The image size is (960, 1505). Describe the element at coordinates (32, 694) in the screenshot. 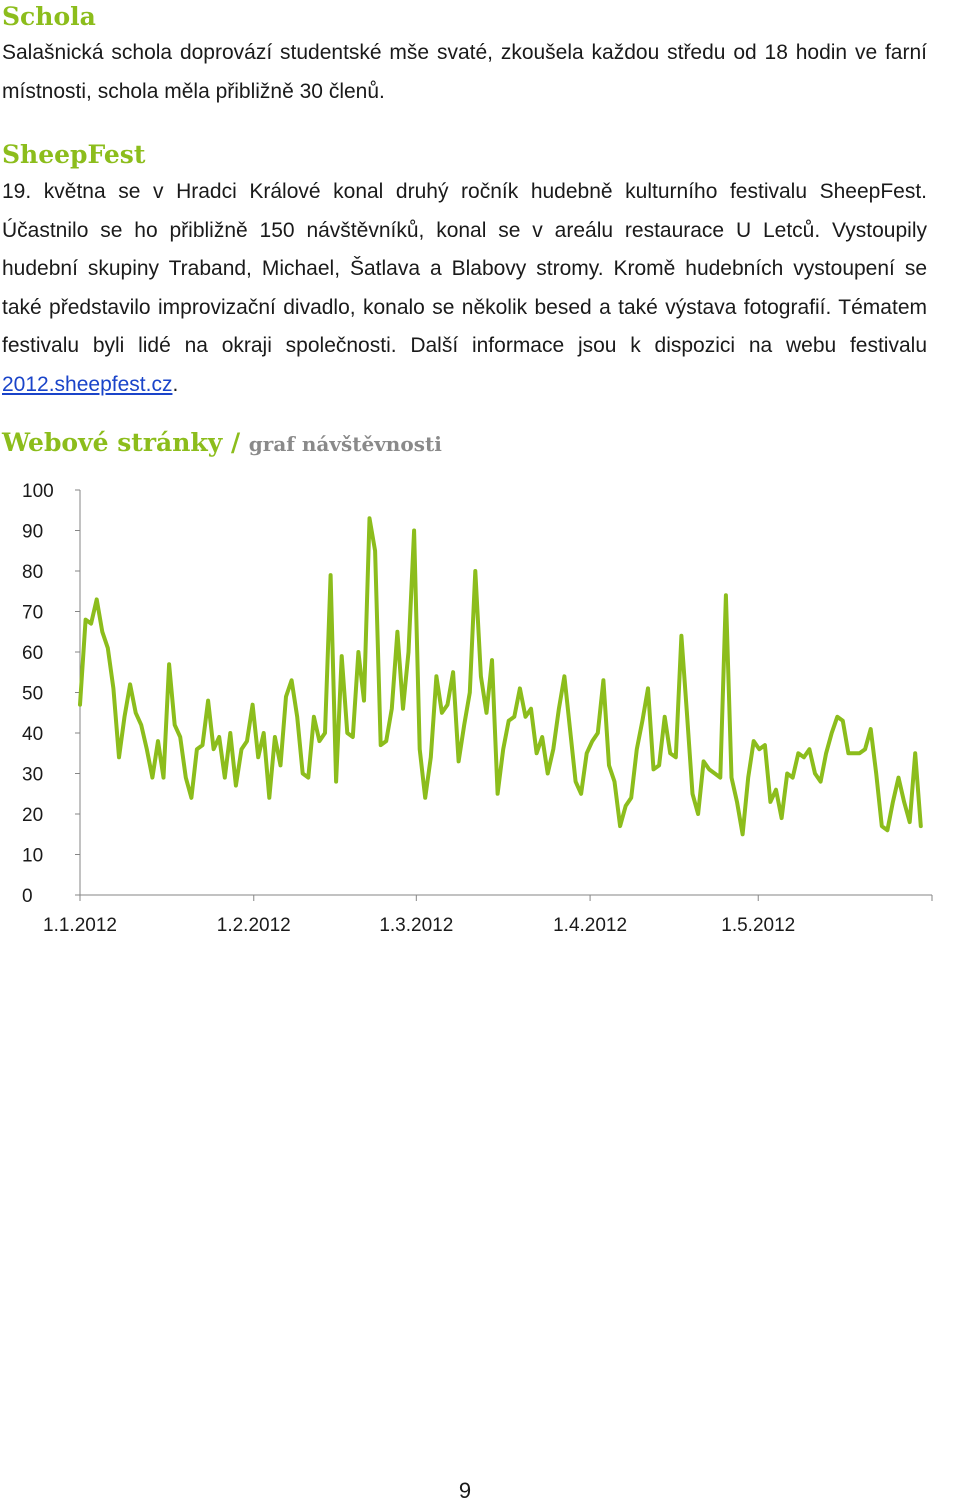

I see `y-tick-label: 50` at that location.